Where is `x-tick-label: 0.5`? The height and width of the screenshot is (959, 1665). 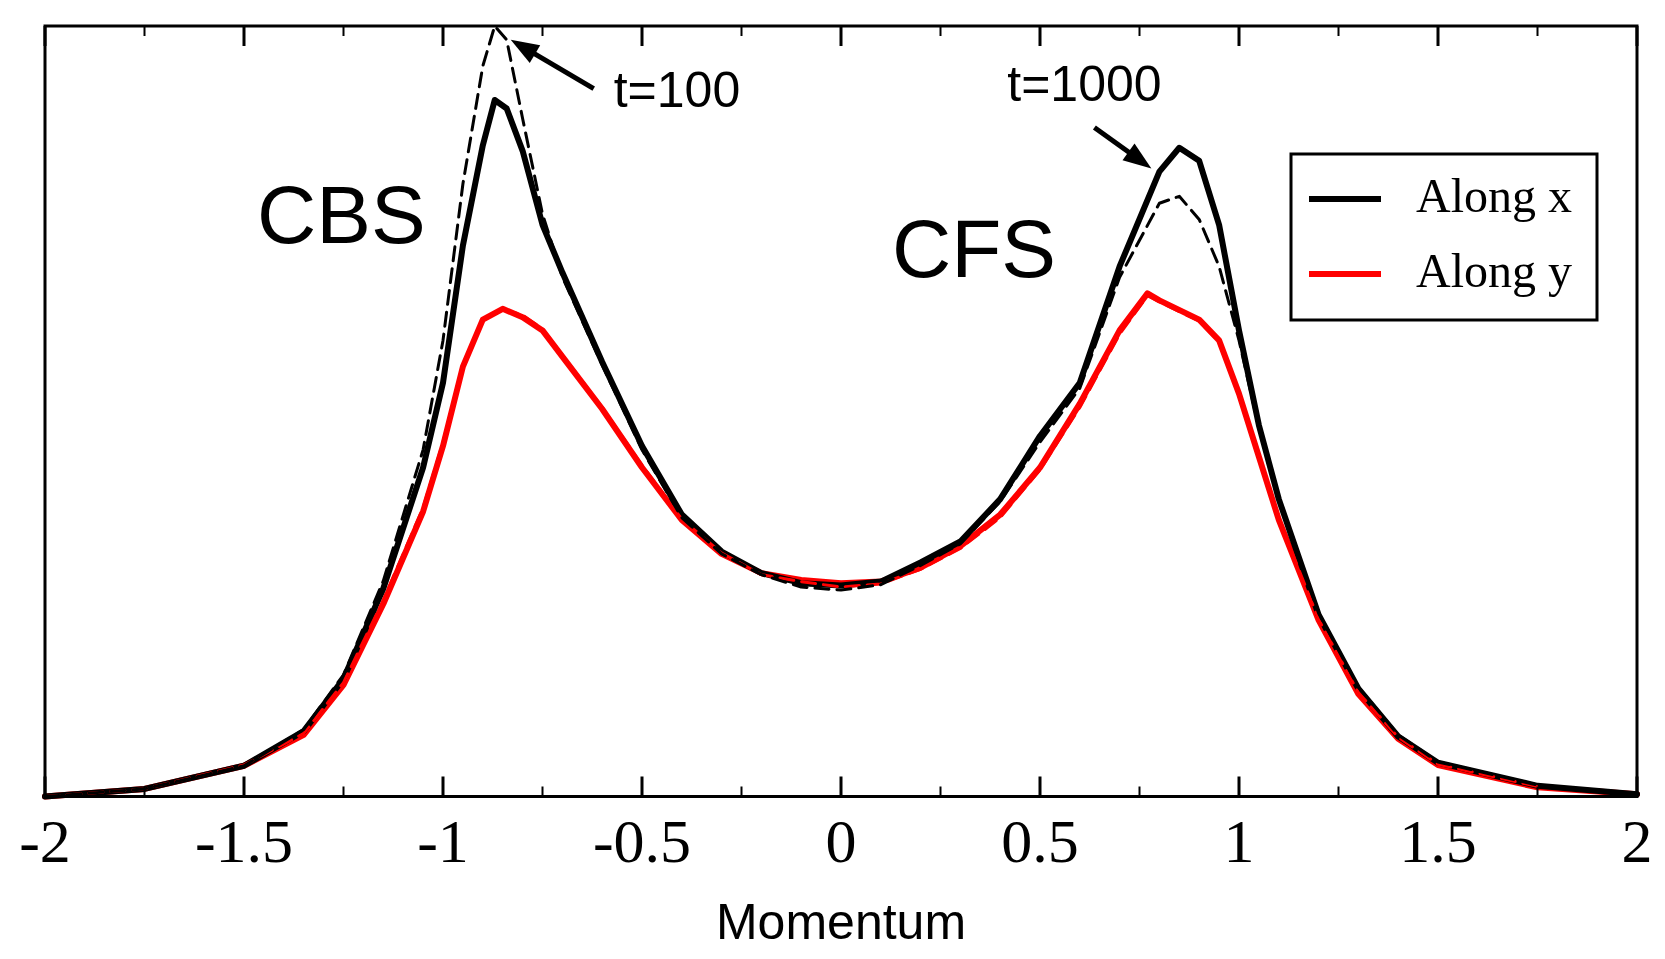 x-tick-label: 0.5 is located at coordinates (1040, 841).